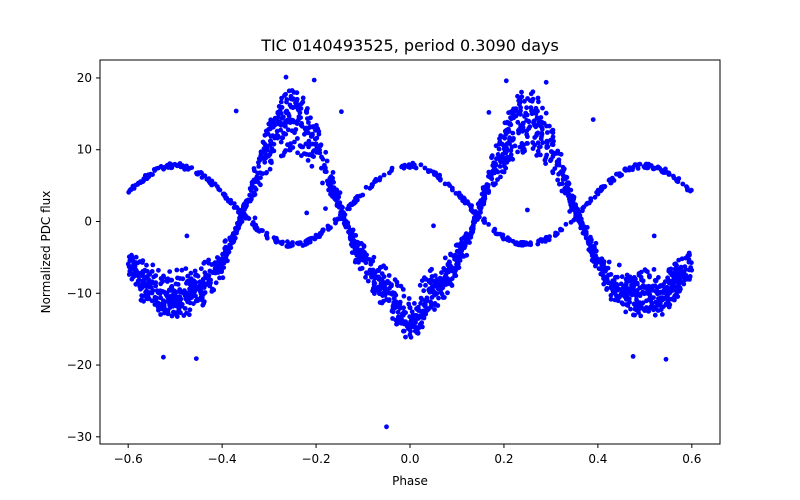  Describe the element at coordinates (79, 293) in the screenshot. I see `y-tick-label: −10` at that location.